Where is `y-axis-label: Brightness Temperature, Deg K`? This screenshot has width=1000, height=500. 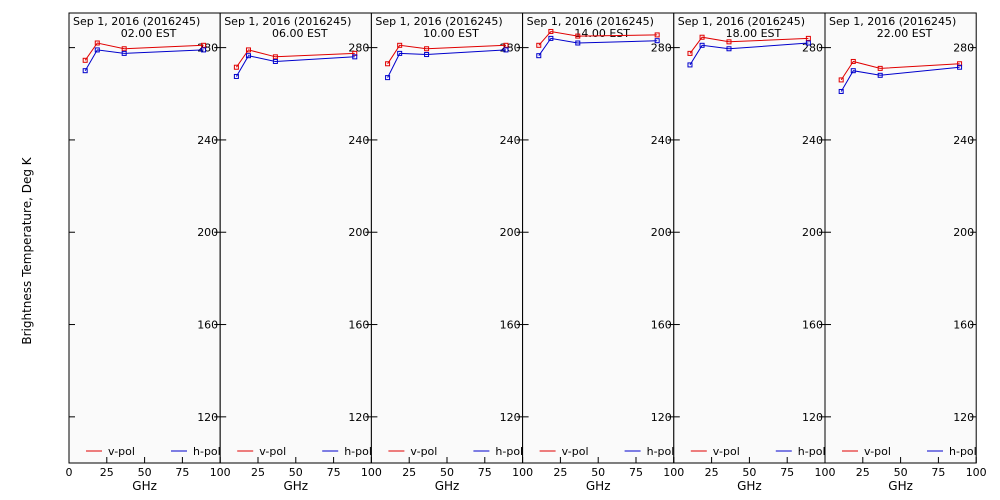 y-axis-label: Brightness Temperature, Deg K is located at coordinates (27, 250).